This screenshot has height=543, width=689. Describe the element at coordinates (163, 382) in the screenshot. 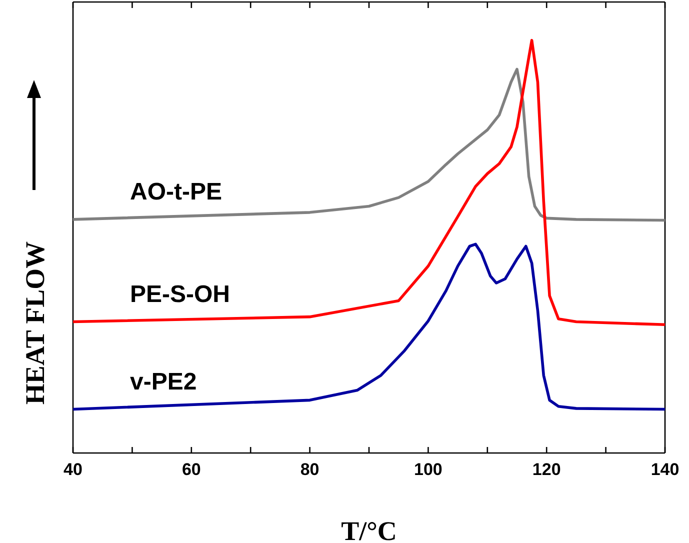

I see `series-label: v-PE2` at that location.